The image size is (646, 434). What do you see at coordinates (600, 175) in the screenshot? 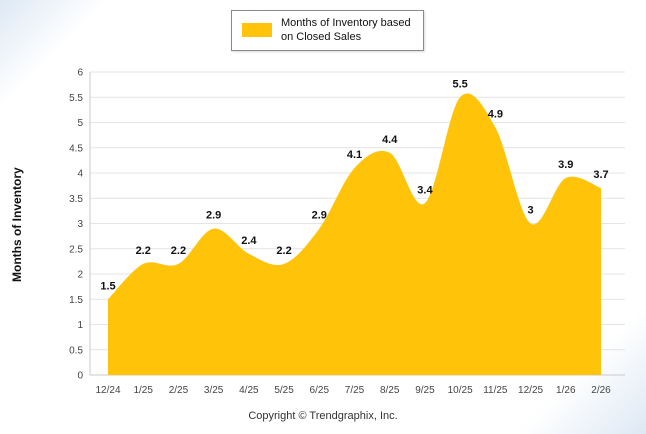
I see `data-label: 3.7` at bounding box center [600, 175].